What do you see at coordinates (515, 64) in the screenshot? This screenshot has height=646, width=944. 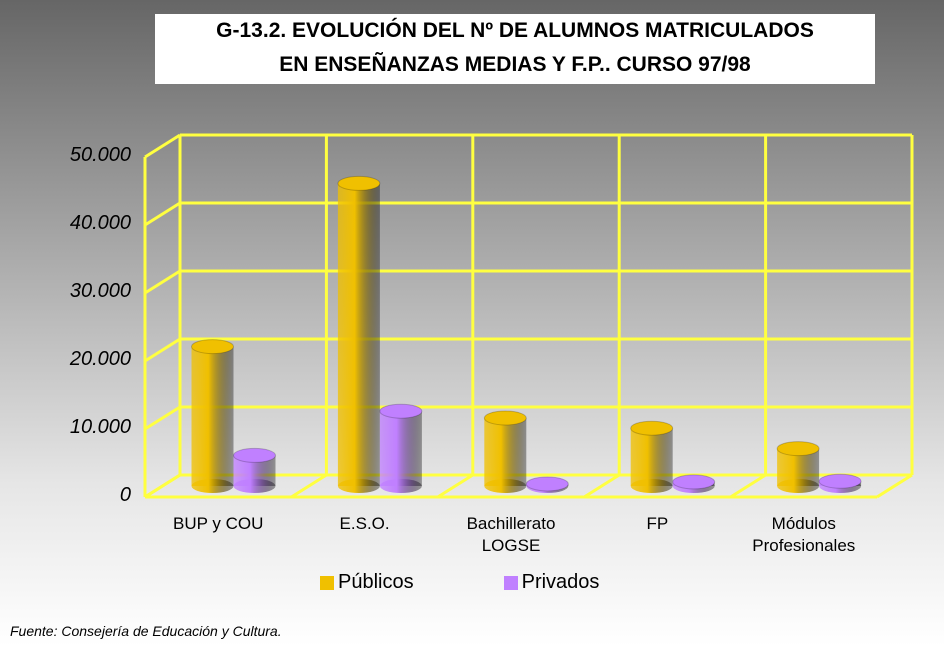 I see `title-line: EN ENSEÑANZAS MEDIAS Y F.P.. CURSO 97/98` at bounding box center [515, 64].